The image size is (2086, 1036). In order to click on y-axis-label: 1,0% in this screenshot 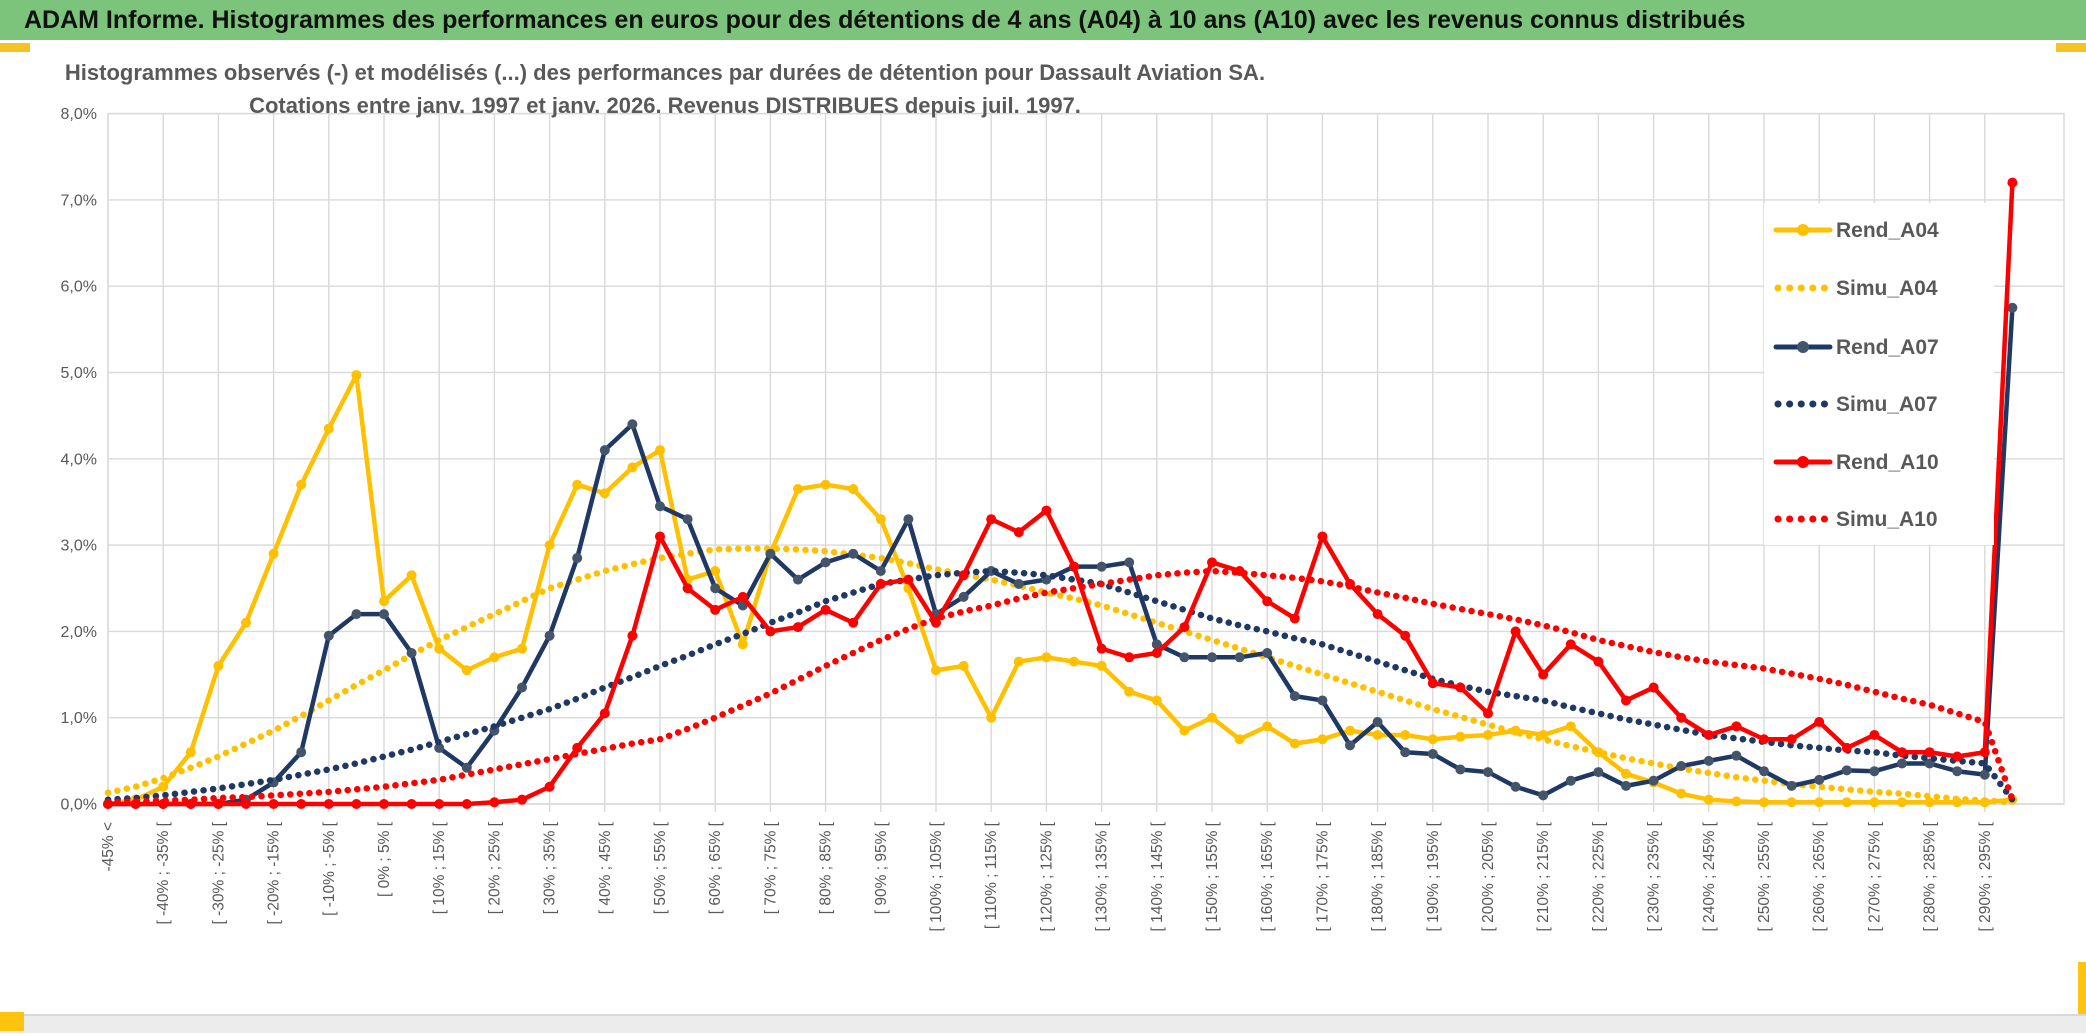, I will do `click(79, 718)`.